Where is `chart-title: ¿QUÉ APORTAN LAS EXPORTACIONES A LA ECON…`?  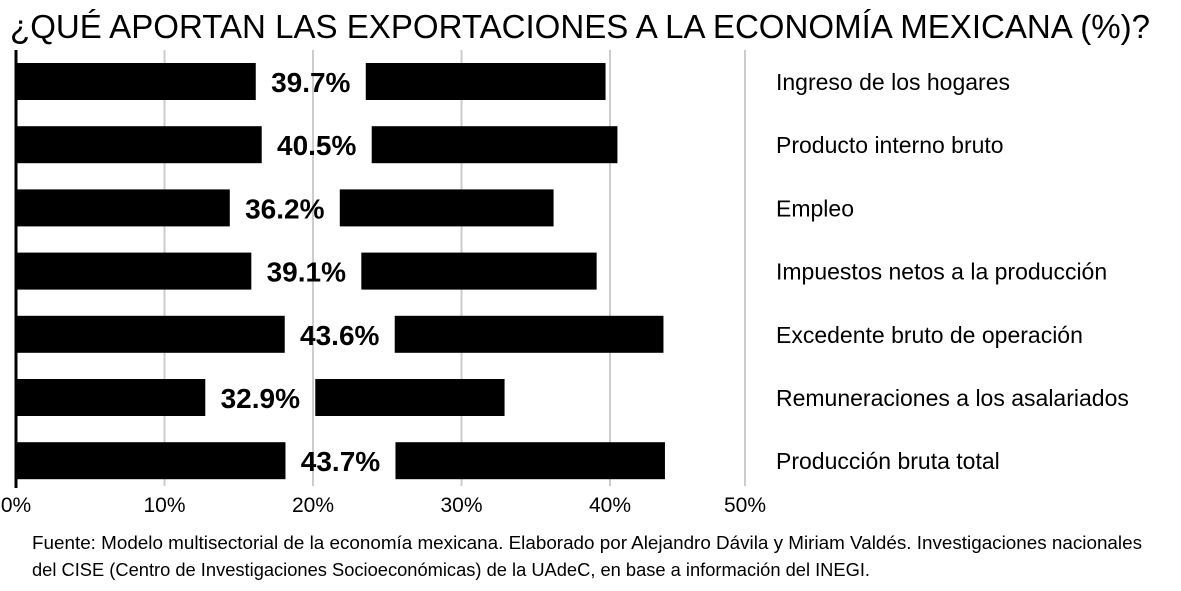
chart-title: ¿QUÉ APORTAN LAS EXPORTACIONES A LA ECON… is located at coordinates (580, 26).